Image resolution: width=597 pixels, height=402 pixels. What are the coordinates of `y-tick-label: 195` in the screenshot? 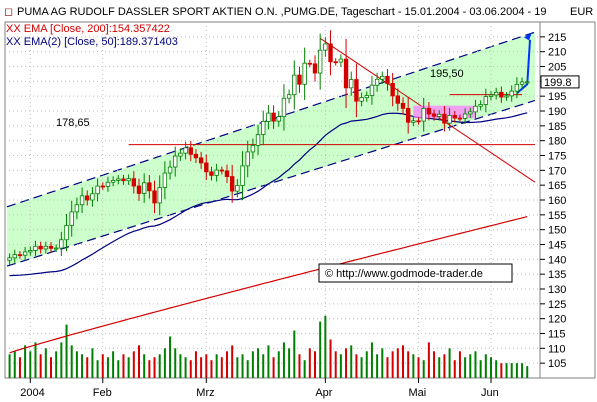 It's located at (557, 97).